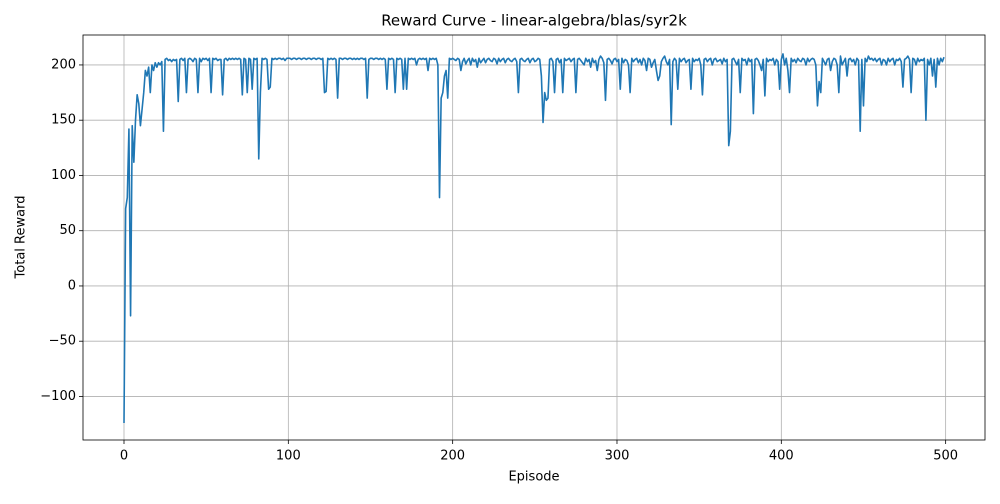 The width and height of the screenshot is (1000, 504). Describe the element at coordinates (288, 456) in the screenshot. I see `x-tick-label: 100` at that location.